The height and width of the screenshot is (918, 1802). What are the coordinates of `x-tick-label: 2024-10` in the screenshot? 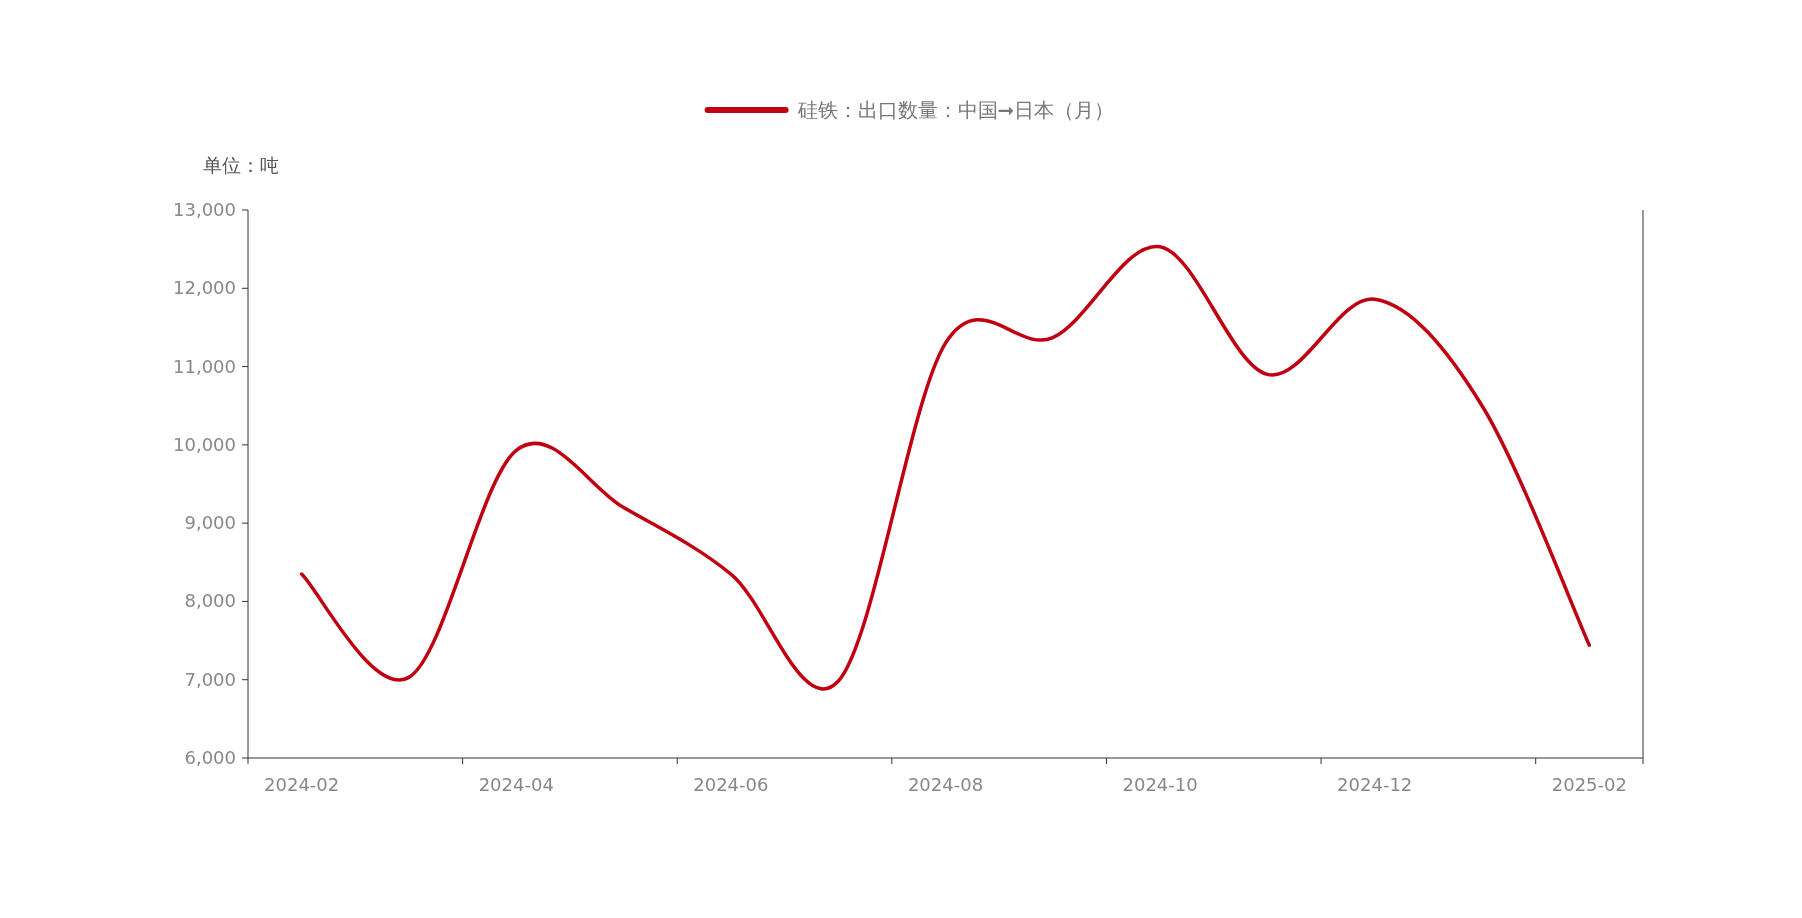 It's located at (1160, 784).